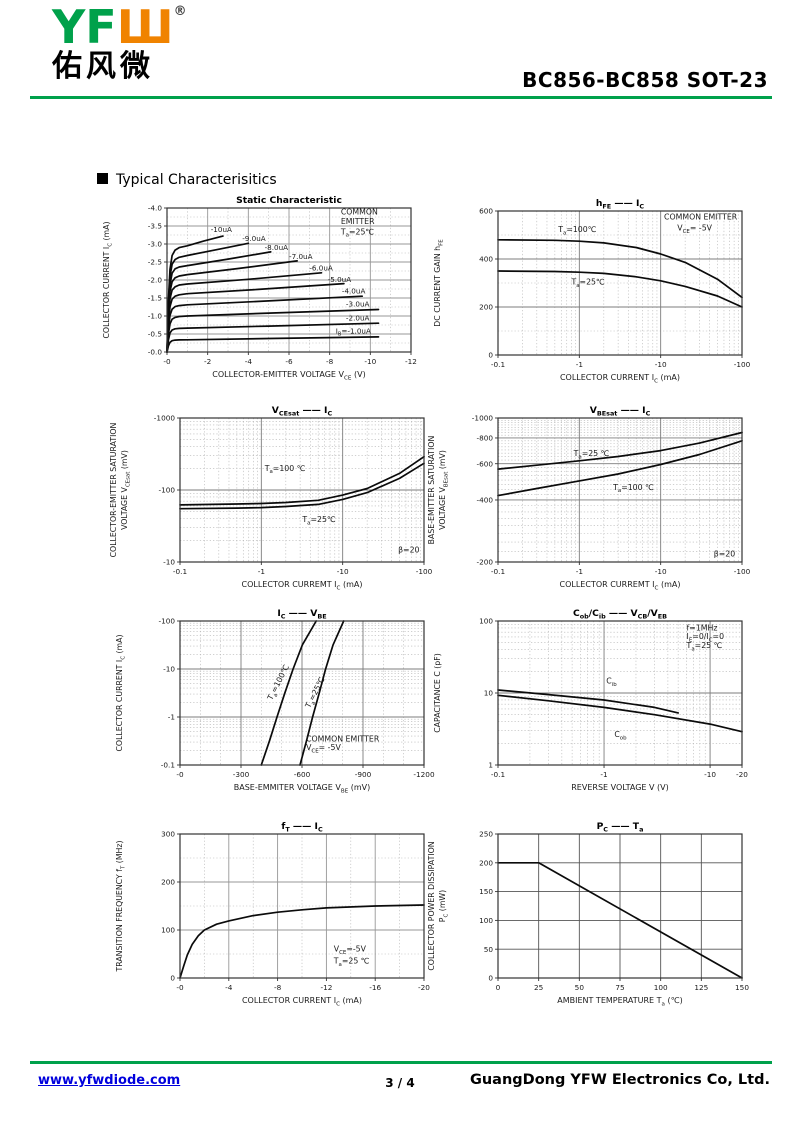 This screenshot has height=1130, width=800. I want to click on svg-text: 600, so click(486, 211).